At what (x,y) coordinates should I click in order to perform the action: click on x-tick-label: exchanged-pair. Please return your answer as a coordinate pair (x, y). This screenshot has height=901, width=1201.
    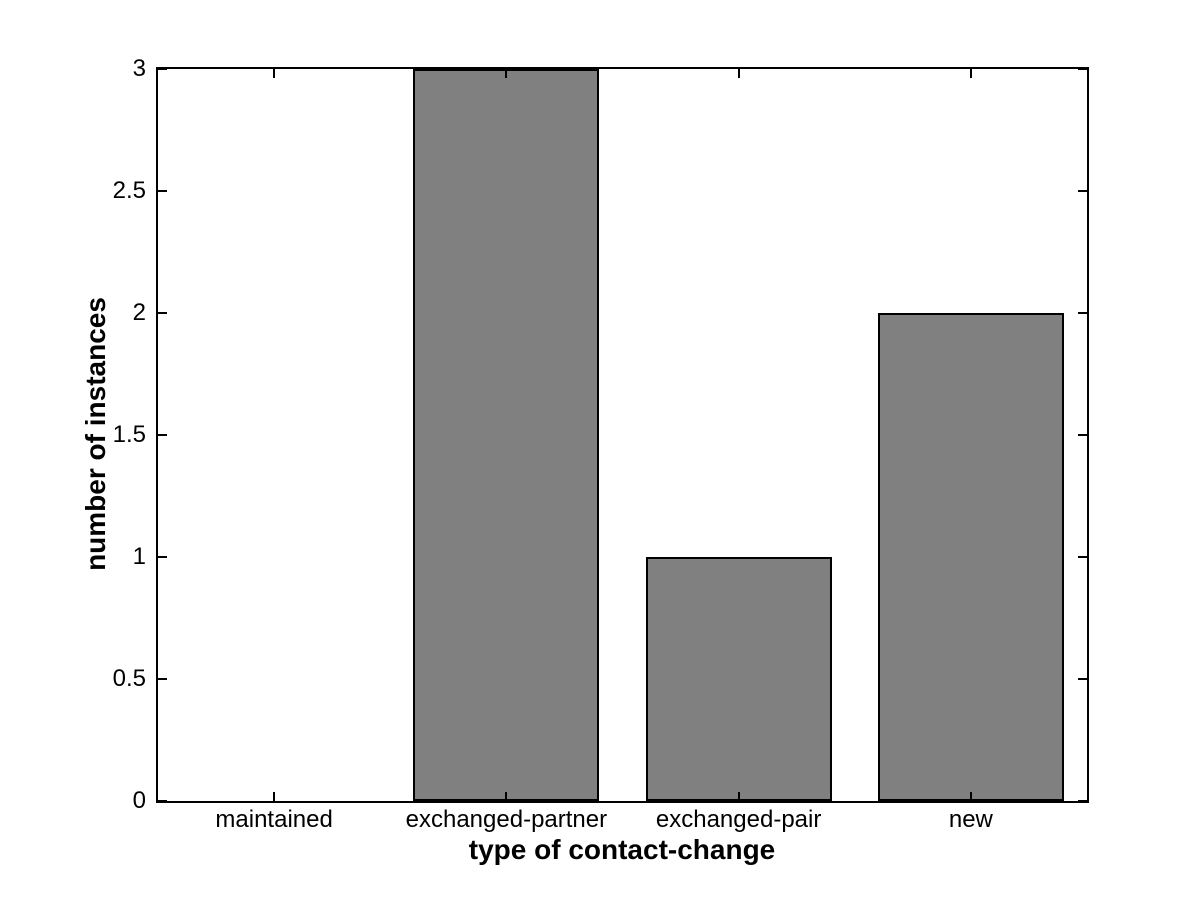
    Looking at the image, I should click on (738, 819).